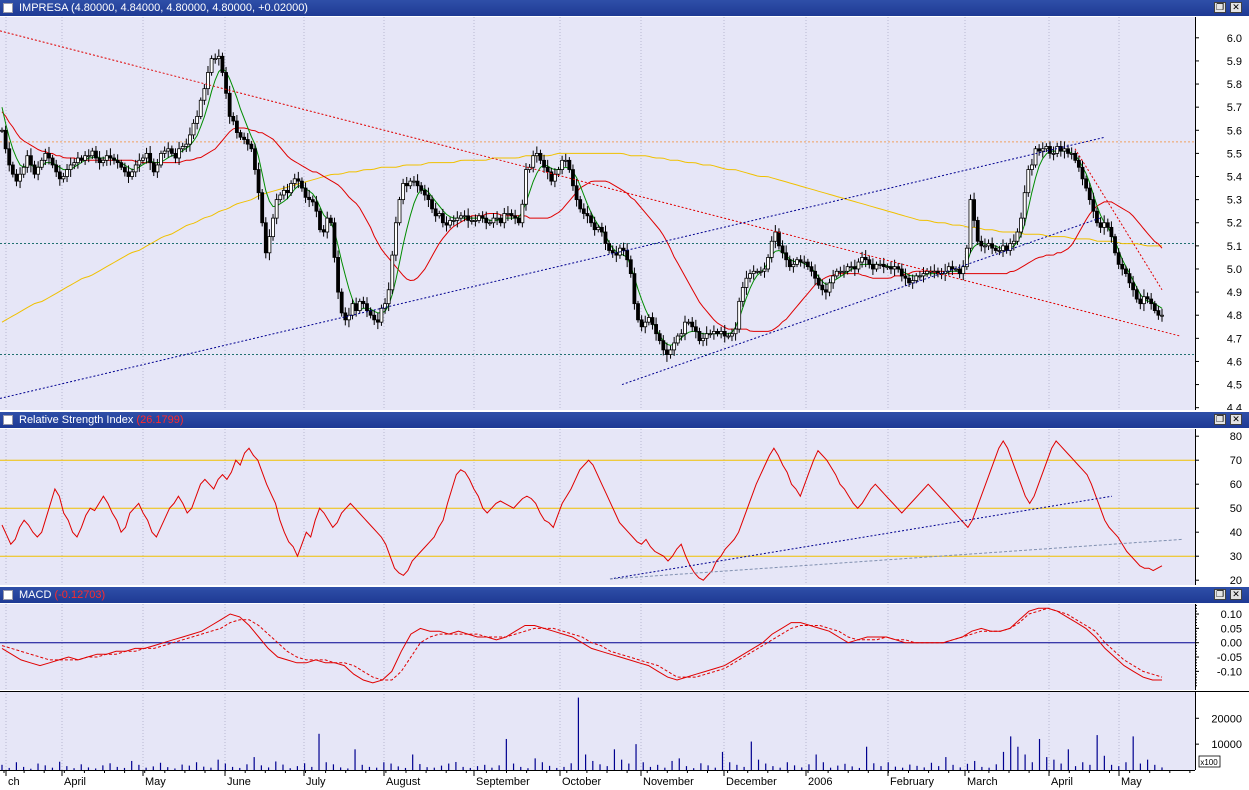 Image resolution: width=1249 pixels, height=790 pixels. I want to click on volume-multiplier-box, so click(1209, 761).